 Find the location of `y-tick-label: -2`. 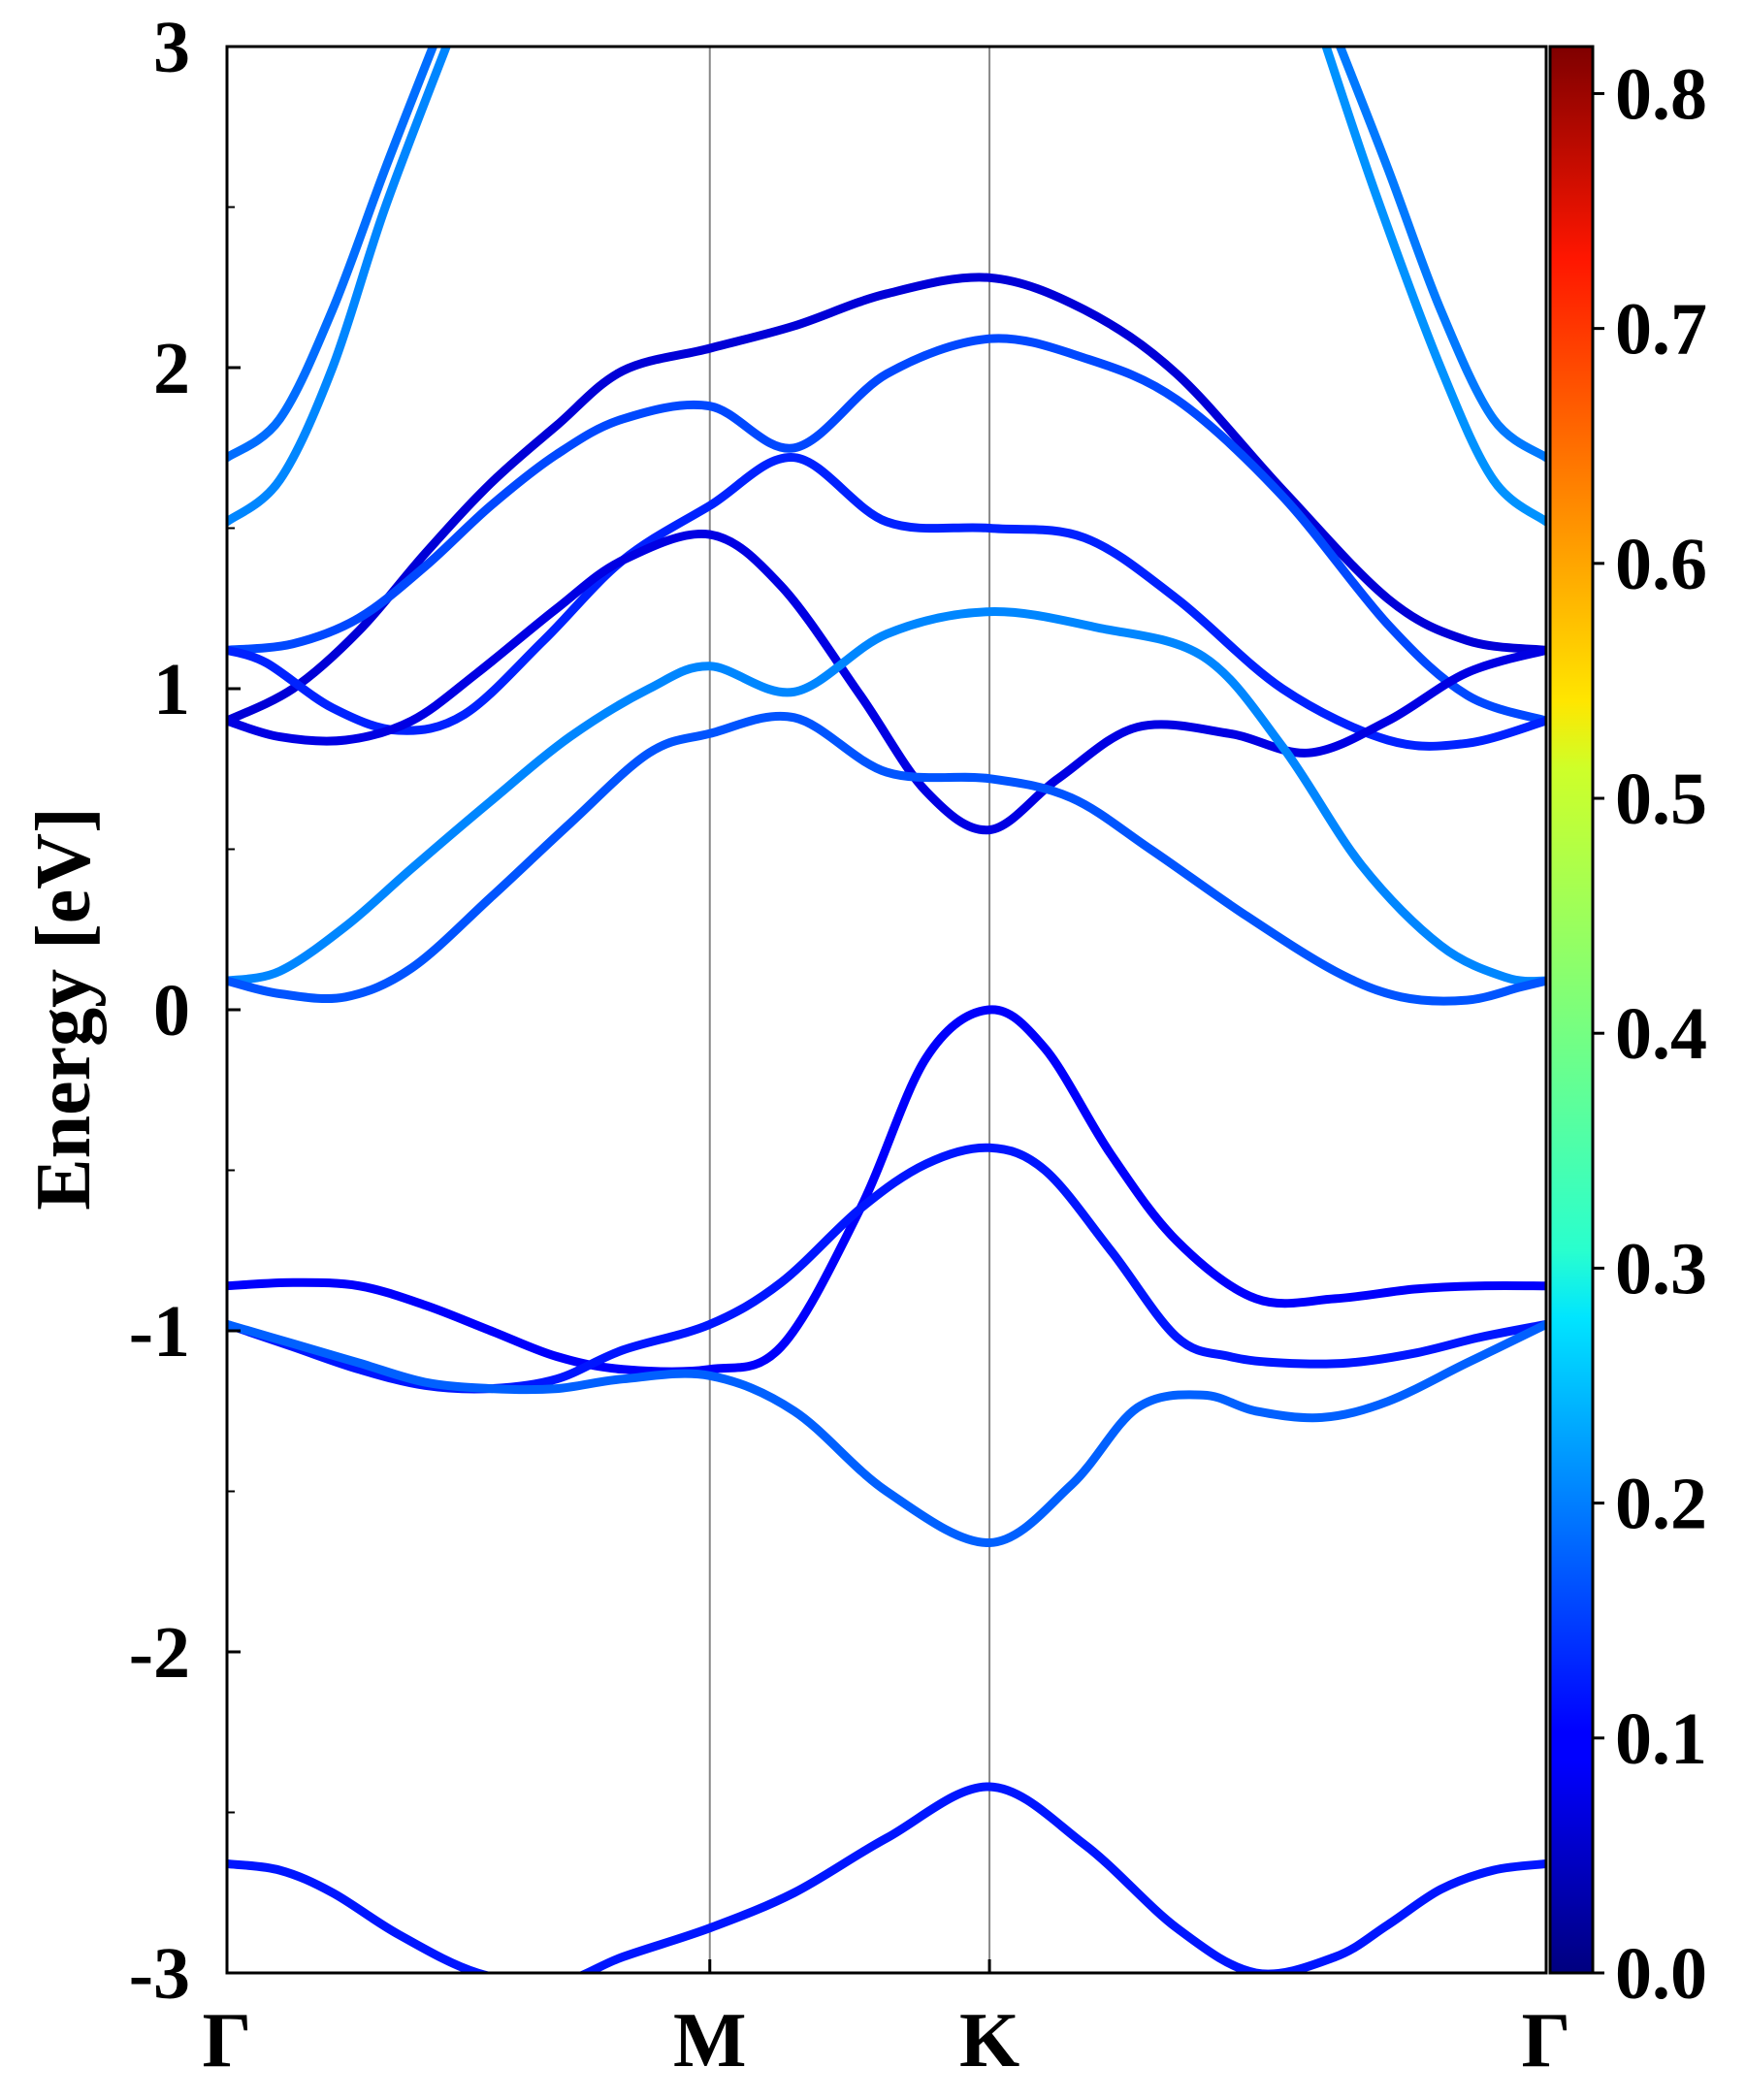

y-tick-label: -2 is located at coordinates (159, 1653).